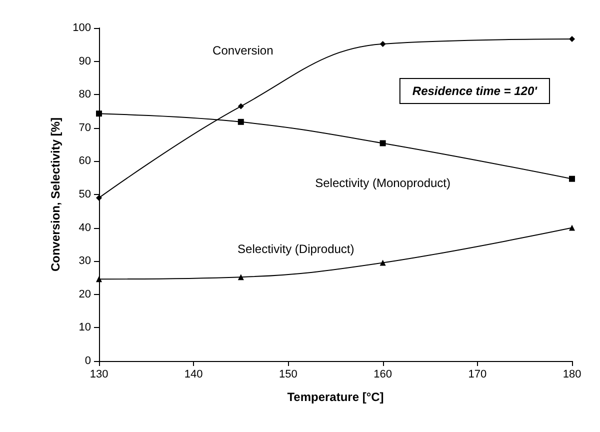 The width and height of the screenshot is (600, 432). I want to click on y-tick-label: 10, so click(84, 328).